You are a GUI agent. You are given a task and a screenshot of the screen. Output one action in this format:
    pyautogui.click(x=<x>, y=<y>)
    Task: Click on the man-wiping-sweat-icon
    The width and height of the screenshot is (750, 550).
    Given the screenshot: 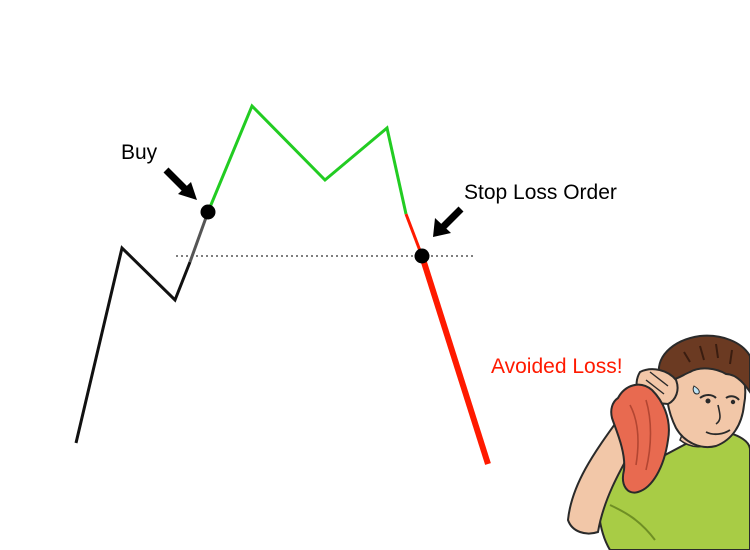 What is the action you would take?
    pyautogui.click(x=658, y=442)
    